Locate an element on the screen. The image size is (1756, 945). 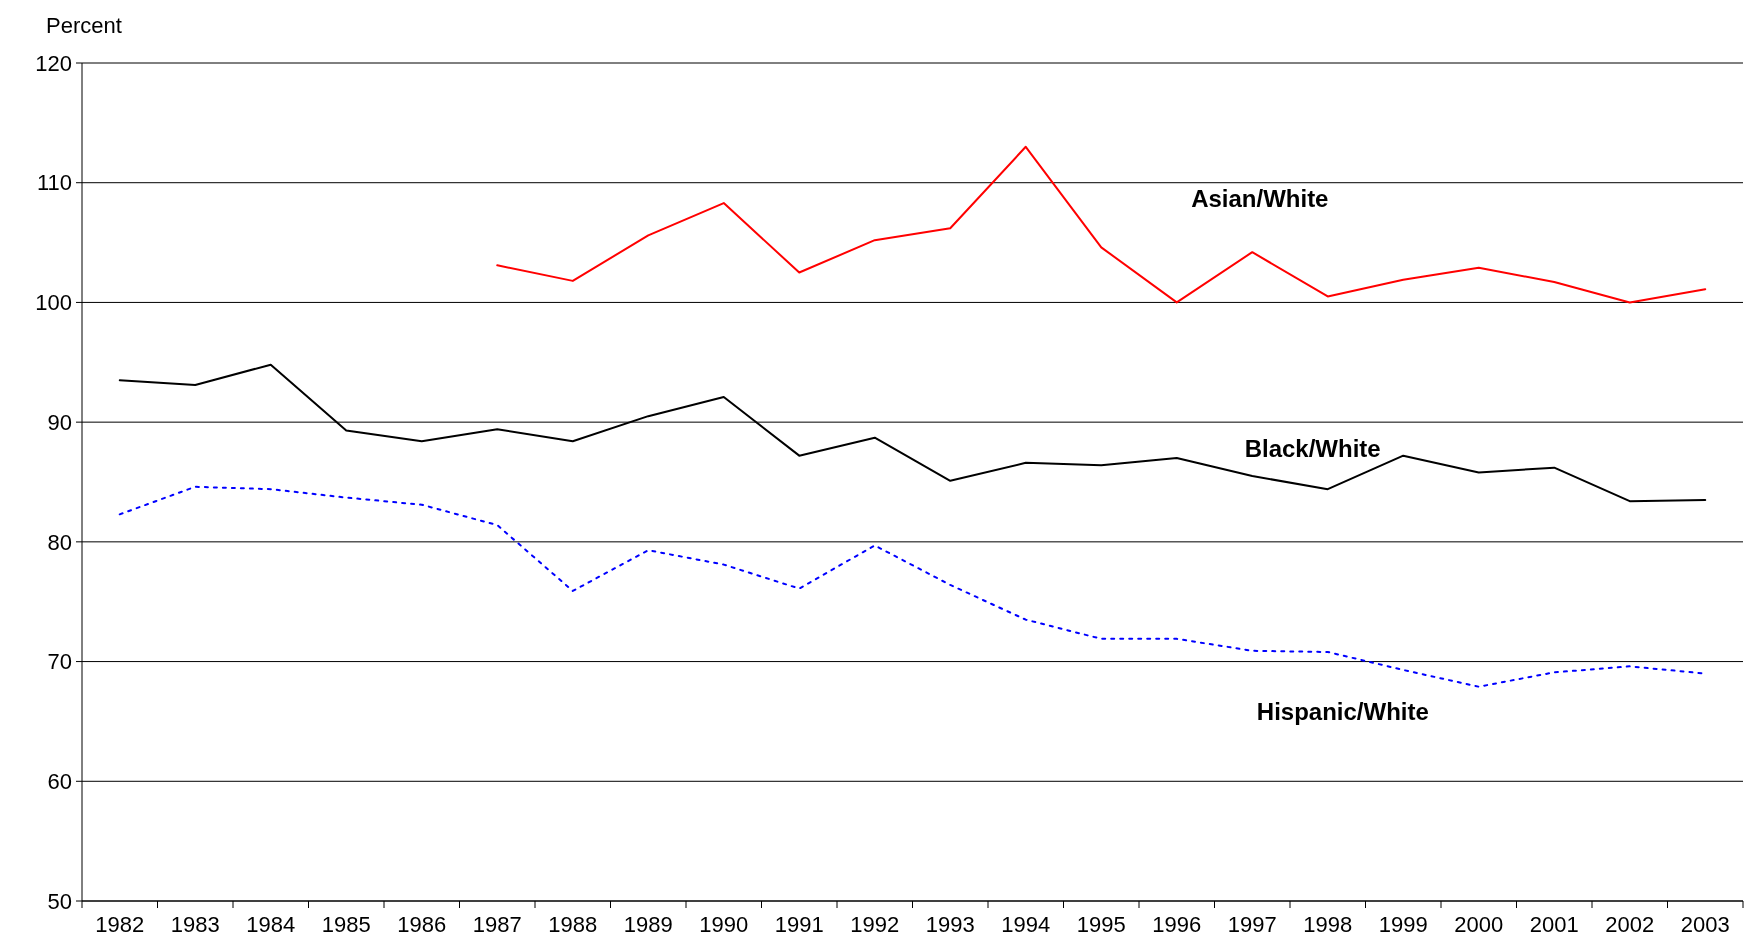
y-tick-label: 50 is located at coordinates (59, 901).